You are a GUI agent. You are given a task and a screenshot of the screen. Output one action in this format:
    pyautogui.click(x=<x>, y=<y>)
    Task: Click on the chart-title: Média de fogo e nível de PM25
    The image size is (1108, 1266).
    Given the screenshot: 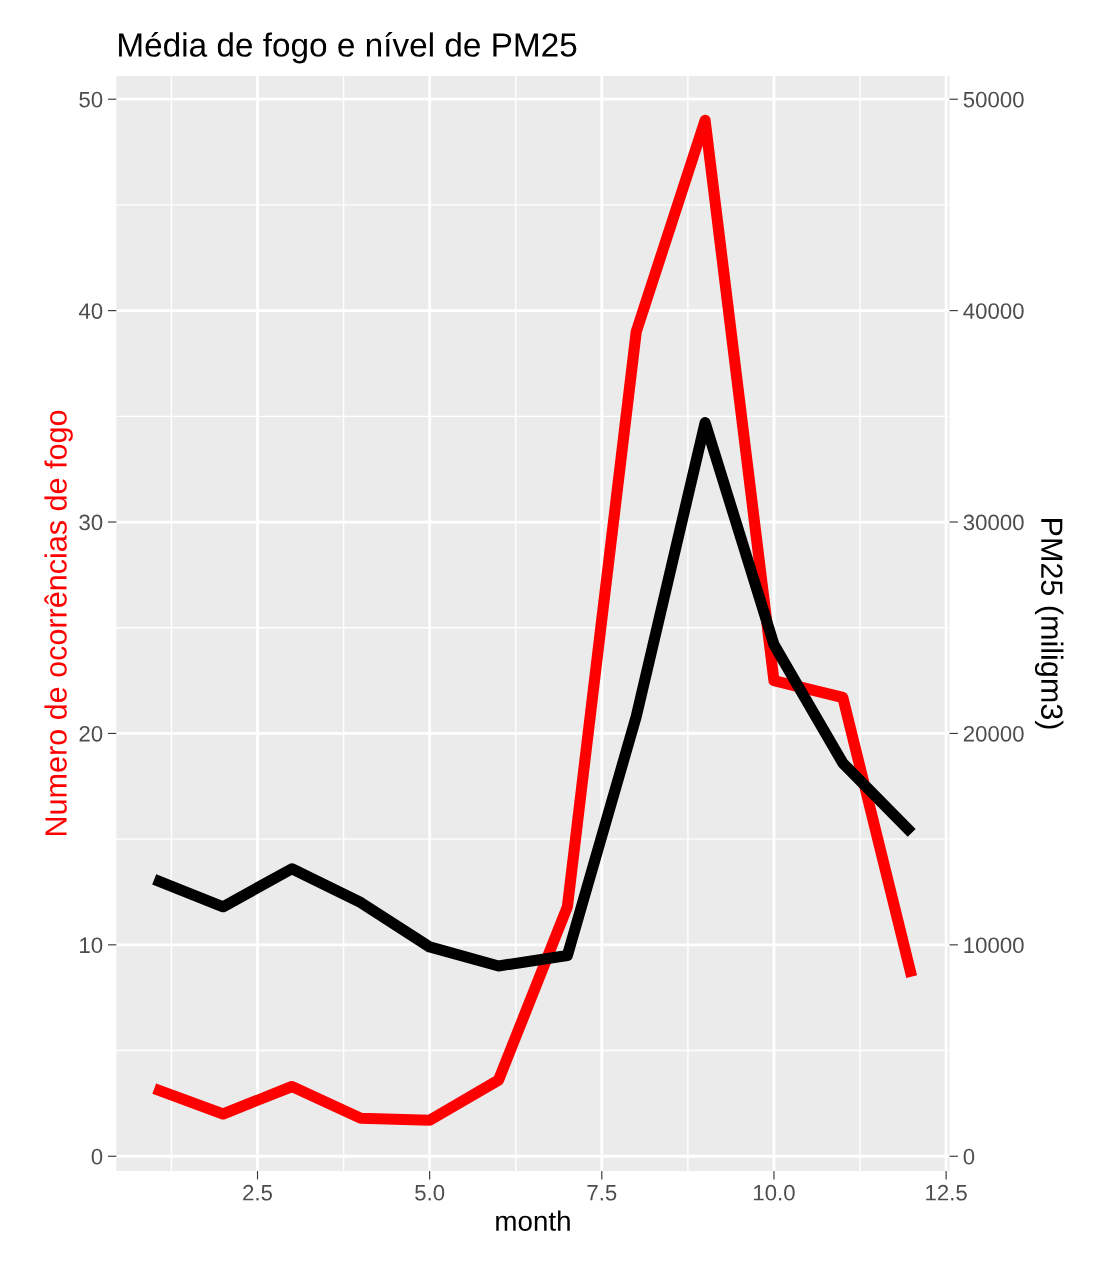 What is the action you would take?
    pyautogui.click(x=348, y=47)
    